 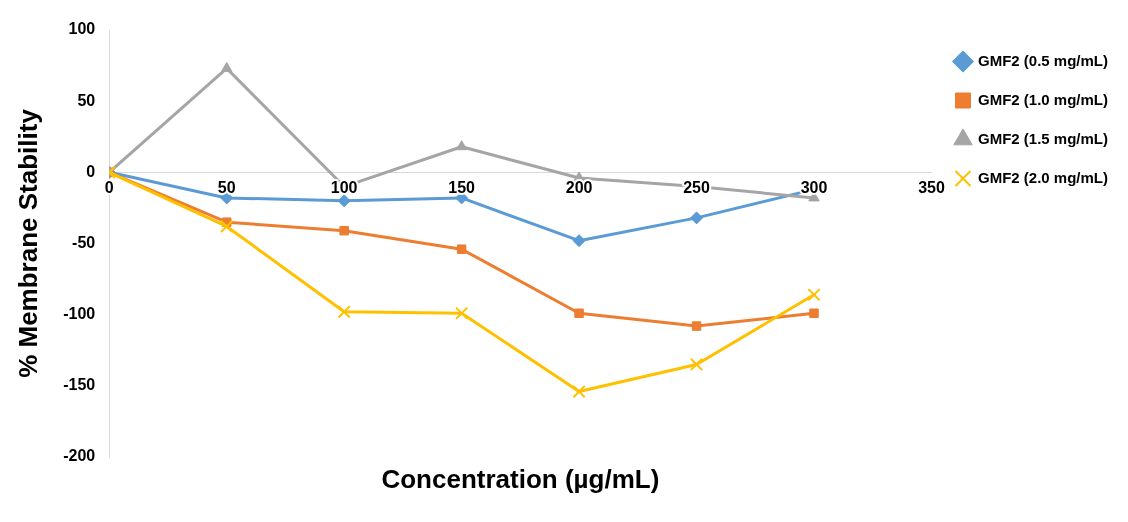 I want to click on y-tick-label: -200, so click(x=79, y=456).